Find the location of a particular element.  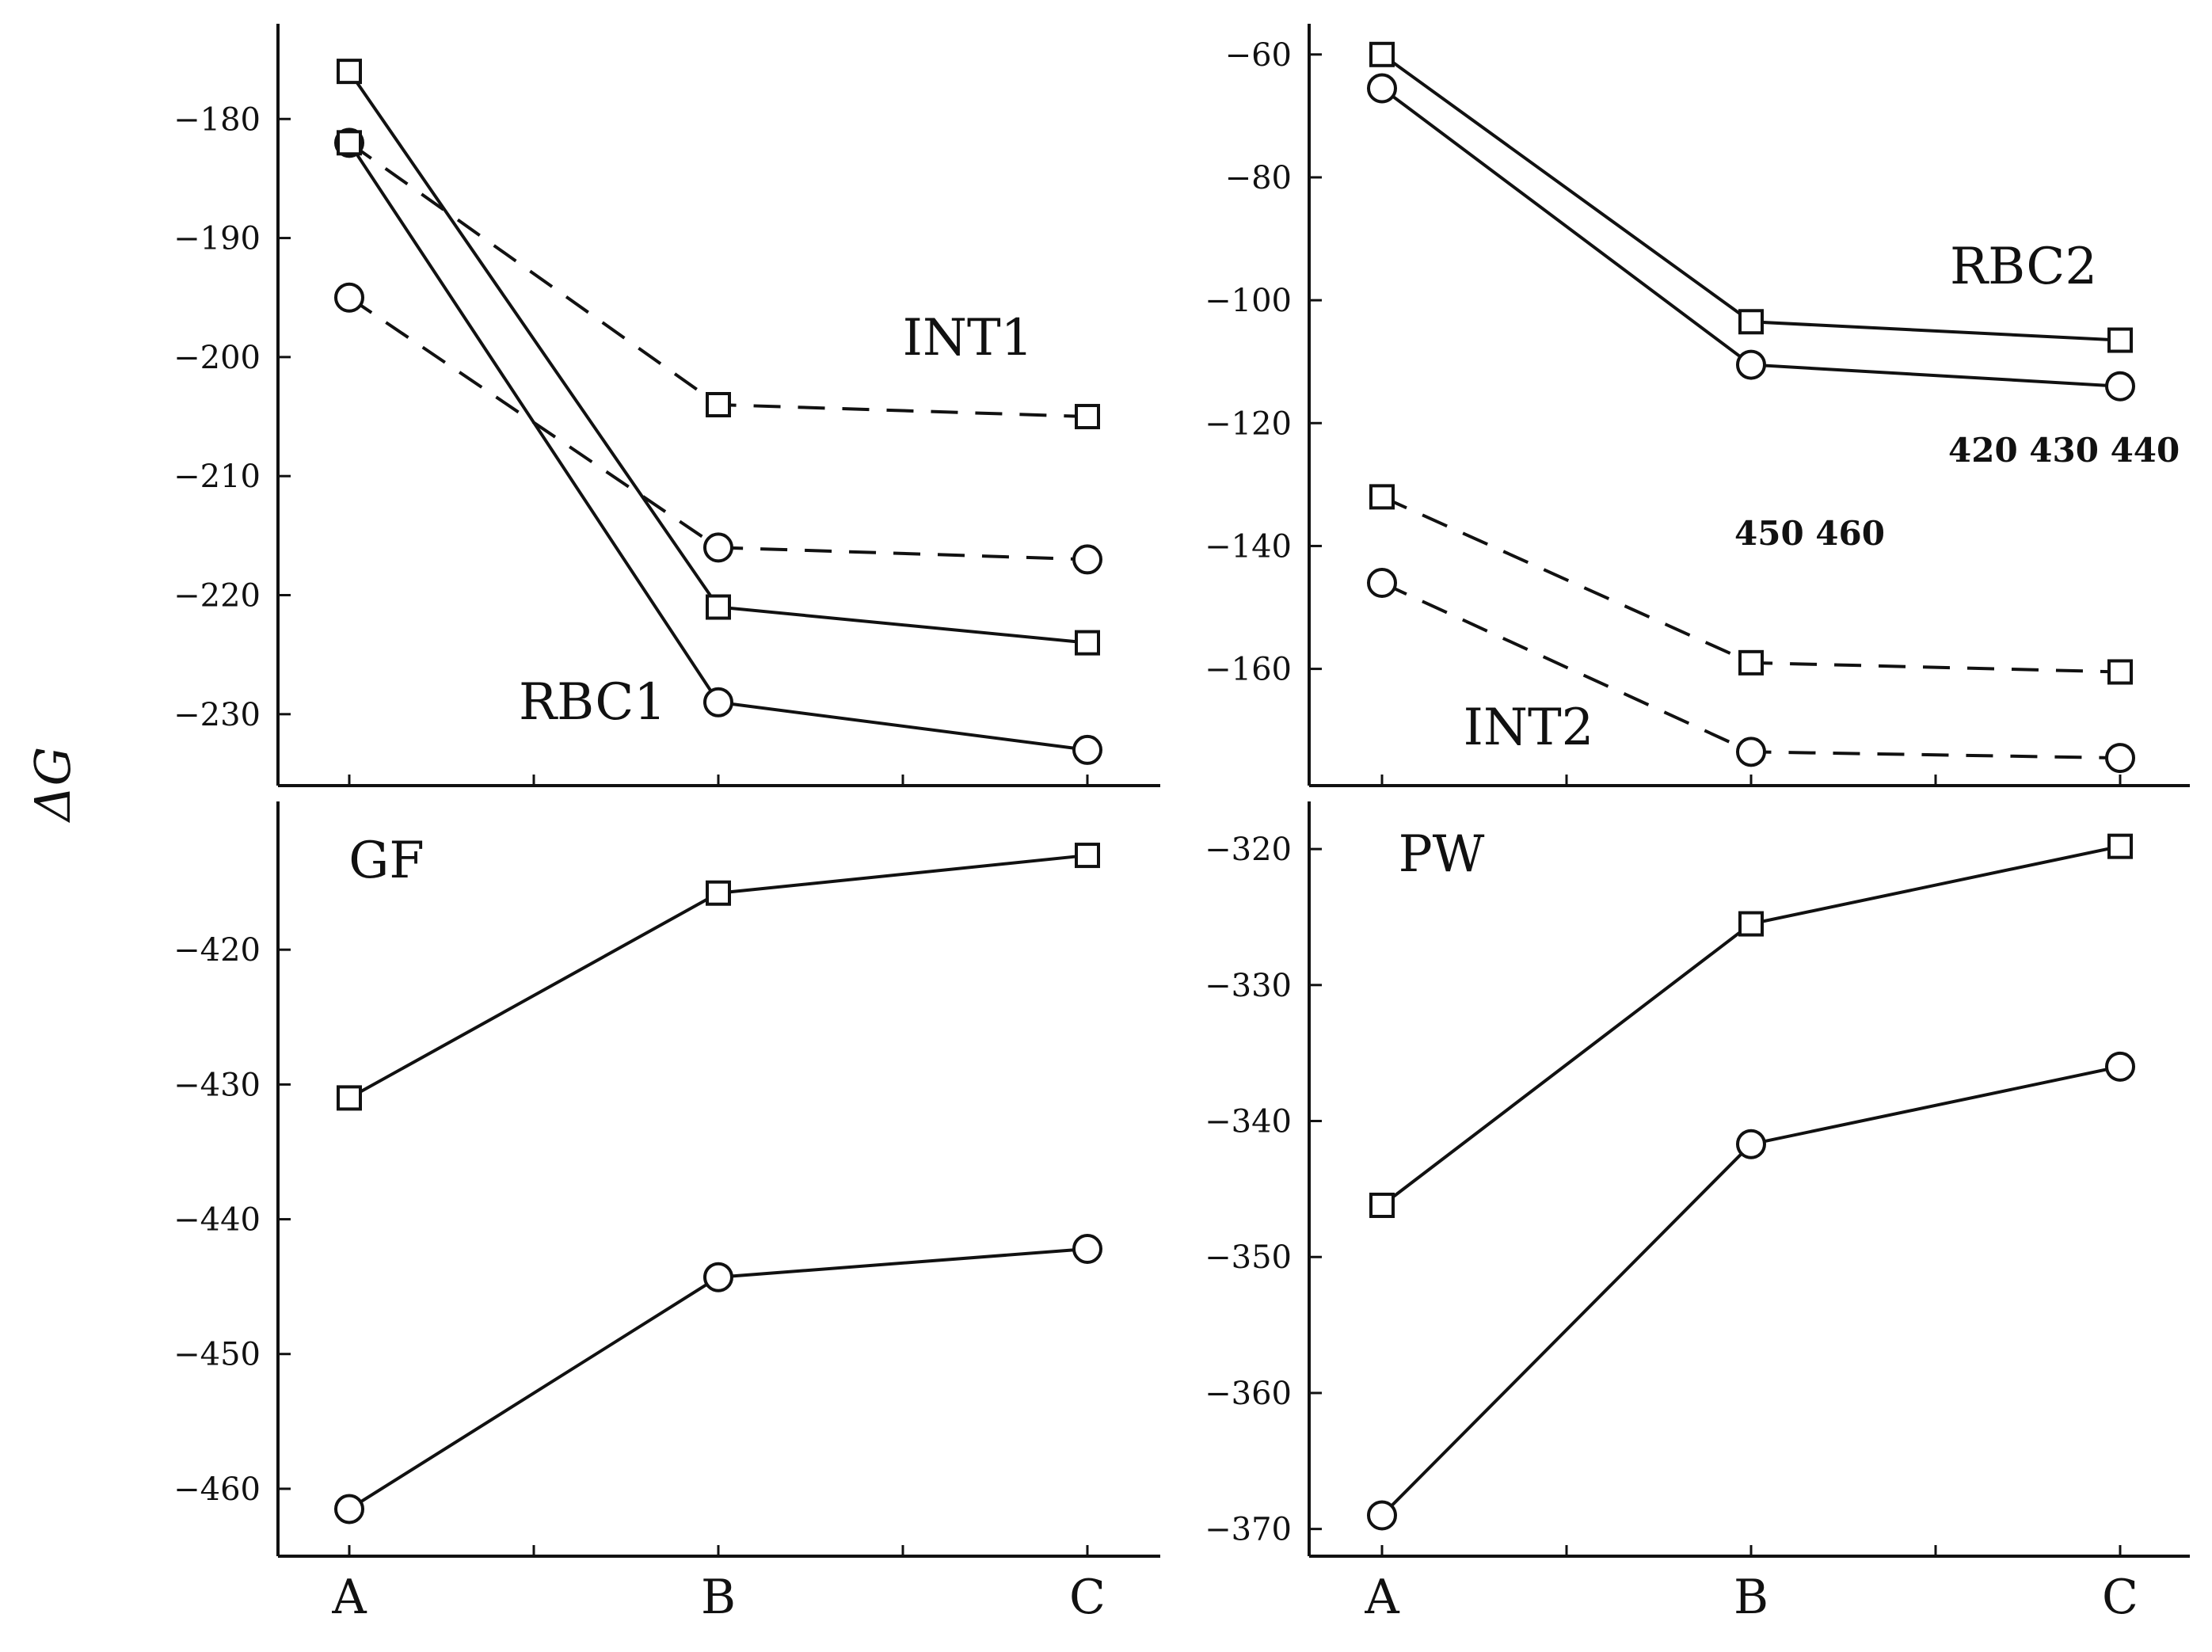

panel-label: INT2 is located at coordinates (1529, 727).